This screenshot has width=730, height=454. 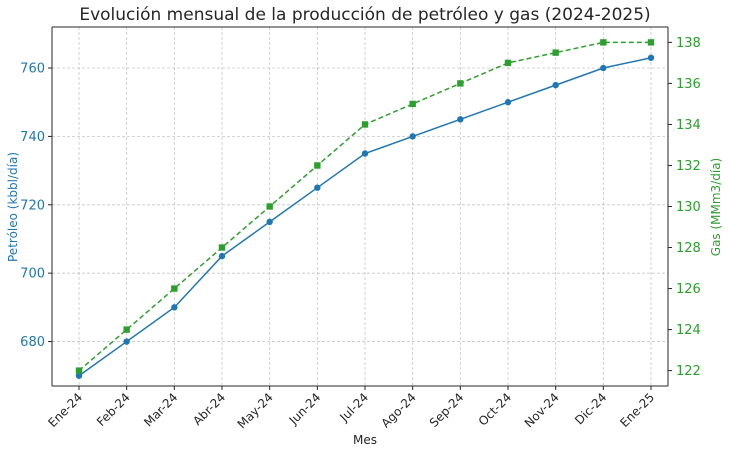 What do you see at coordinates (495, 409) in the screenshot?
I see `x-tick-label: Oct-24` at bounding box center [495, 409].